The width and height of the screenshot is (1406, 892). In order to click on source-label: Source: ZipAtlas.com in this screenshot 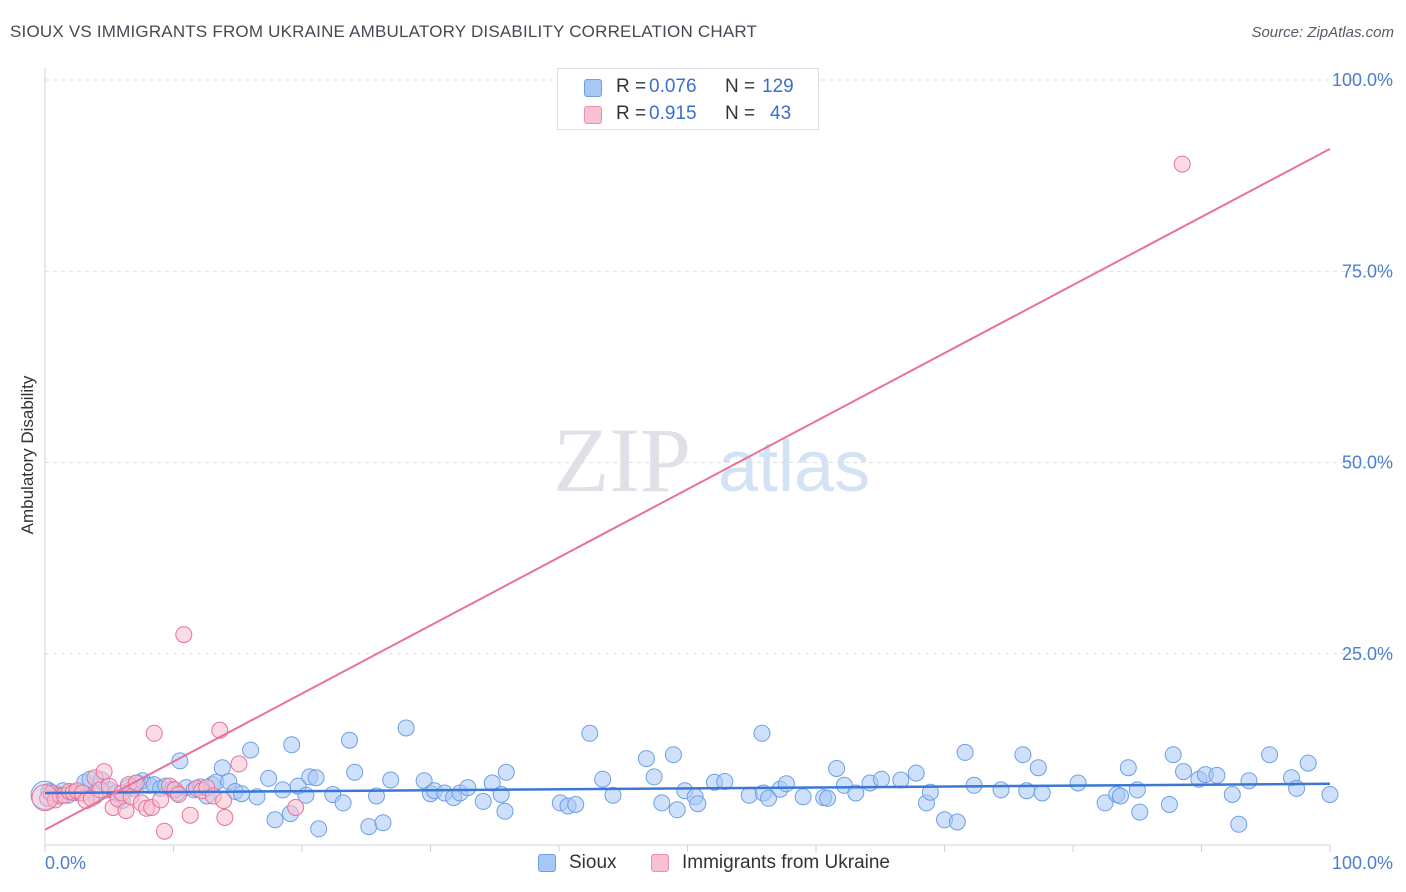, I will do `click(1322, 32)`.